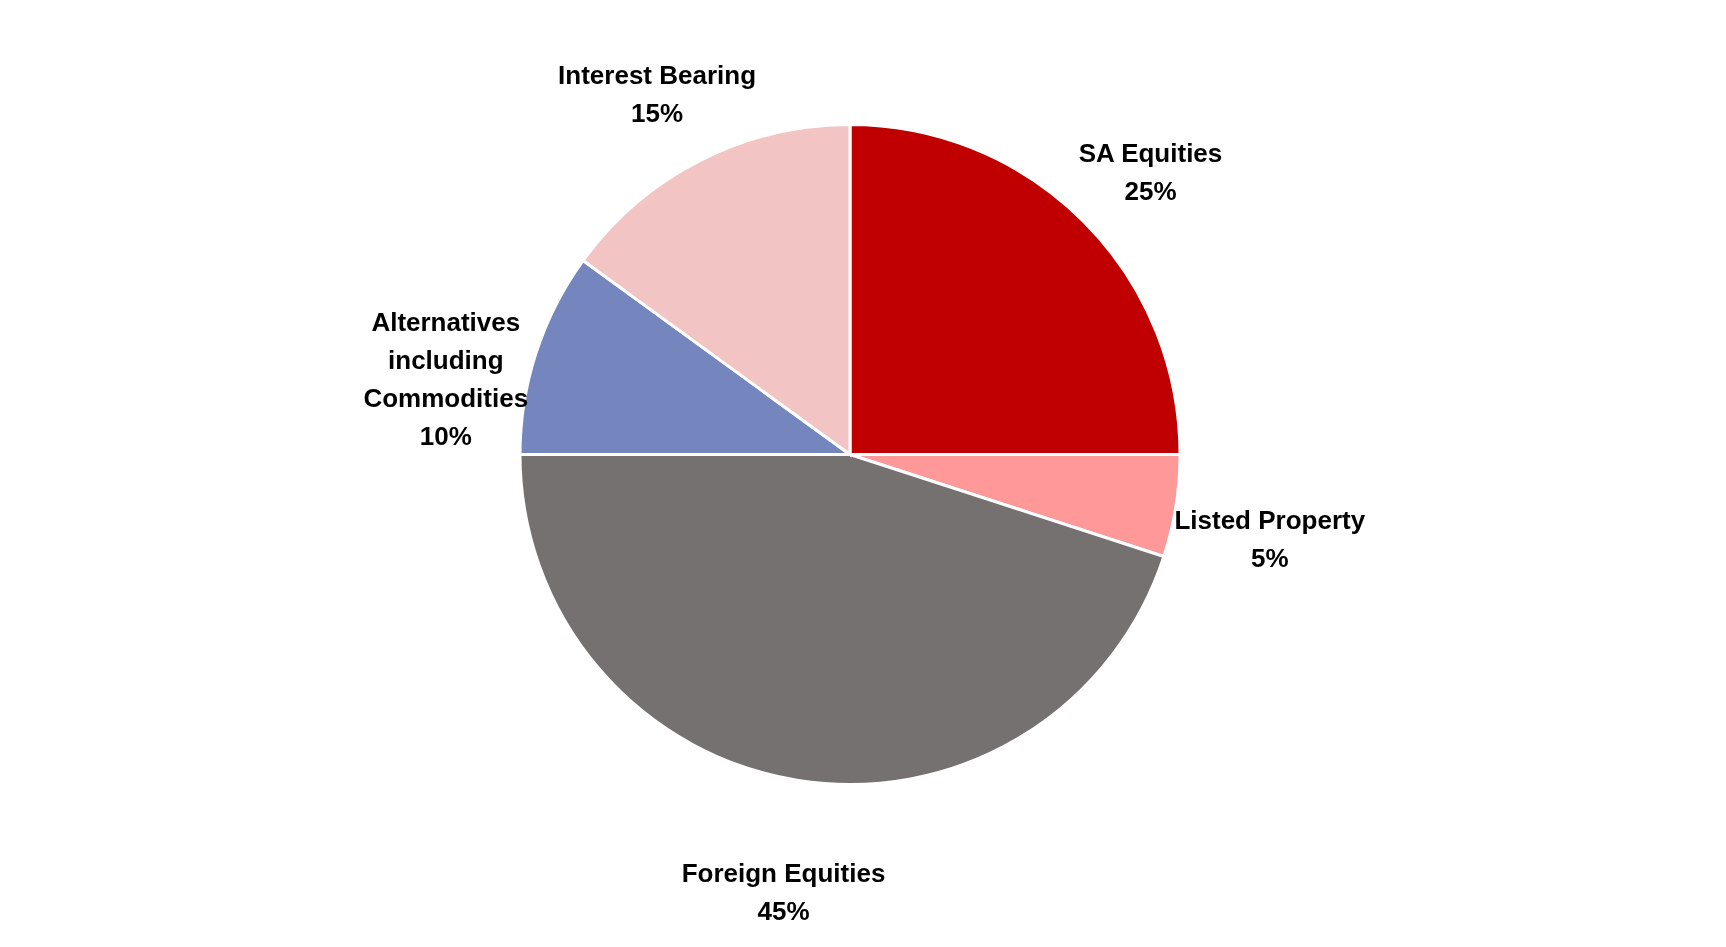 The image size is (1726, 947). What do you see at coordinates (783, 873) in the screenshot?
I see `slice-label: Foreign Equities` at bounding box center [783, 873].